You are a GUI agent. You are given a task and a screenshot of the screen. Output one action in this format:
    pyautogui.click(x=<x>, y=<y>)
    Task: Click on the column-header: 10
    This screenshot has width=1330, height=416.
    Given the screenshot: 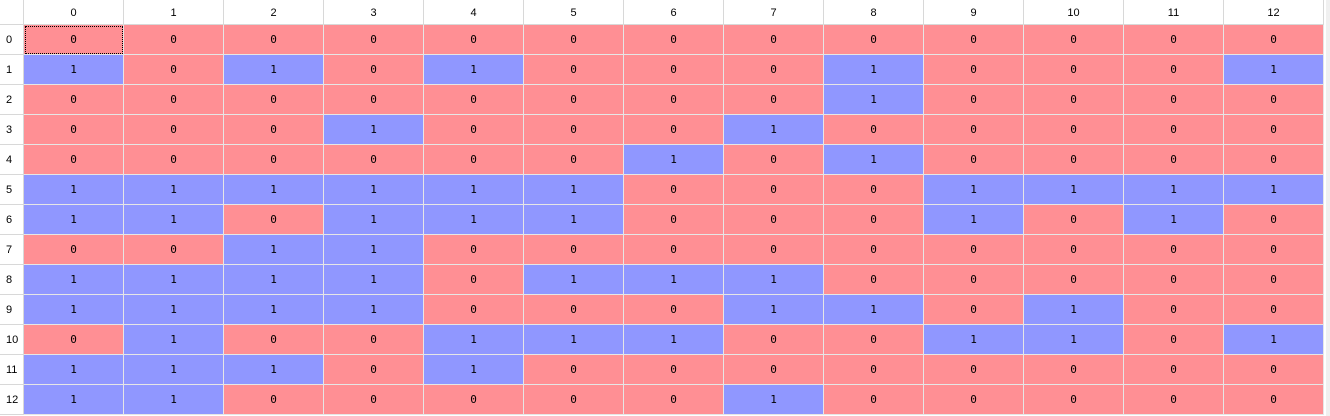 What is the action you would take?
    pyautogui.click(x=1074, y=12)
    